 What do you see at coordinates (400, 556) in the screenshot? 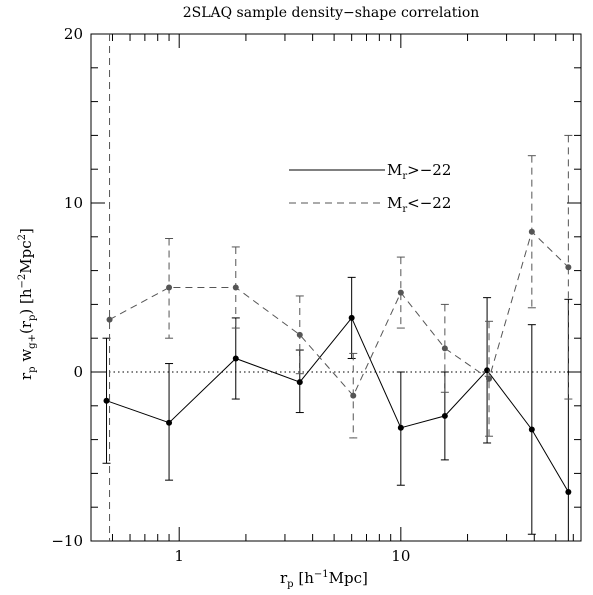
I see `x-tick-label: 10` at bounding box center [400, 556].